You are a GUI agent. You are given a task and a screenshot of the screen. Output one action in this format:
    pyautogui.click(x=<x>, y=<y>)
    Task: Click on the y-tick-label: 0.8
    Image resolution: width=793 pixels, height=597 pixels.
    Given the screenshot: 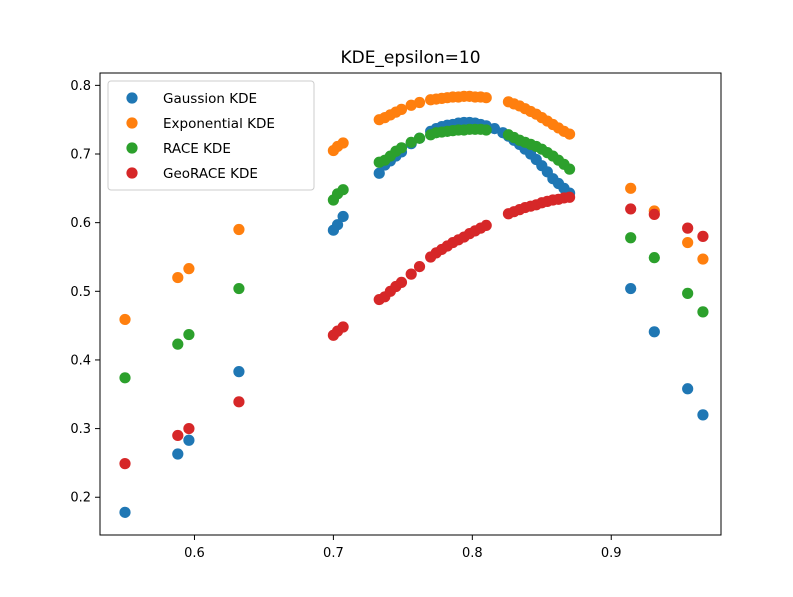 What is the action you would take?
    pyautogui.click(x=80, y=86)
    